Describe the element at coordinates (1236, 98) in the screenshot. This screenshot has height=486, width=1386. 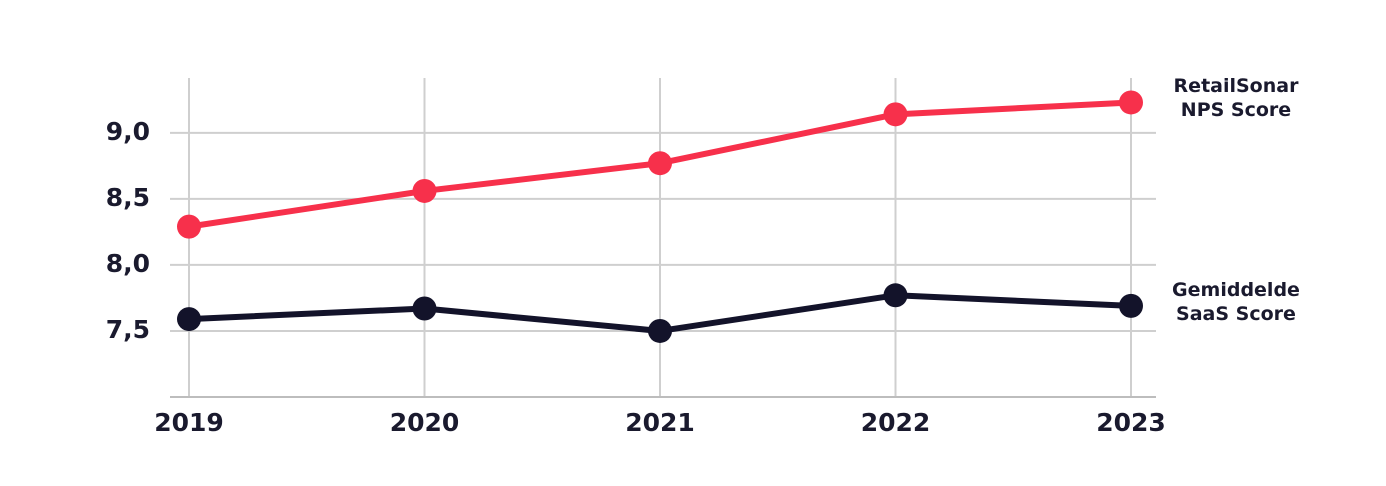
I see `legend-label: RetailSonar NPS Score` at that location.